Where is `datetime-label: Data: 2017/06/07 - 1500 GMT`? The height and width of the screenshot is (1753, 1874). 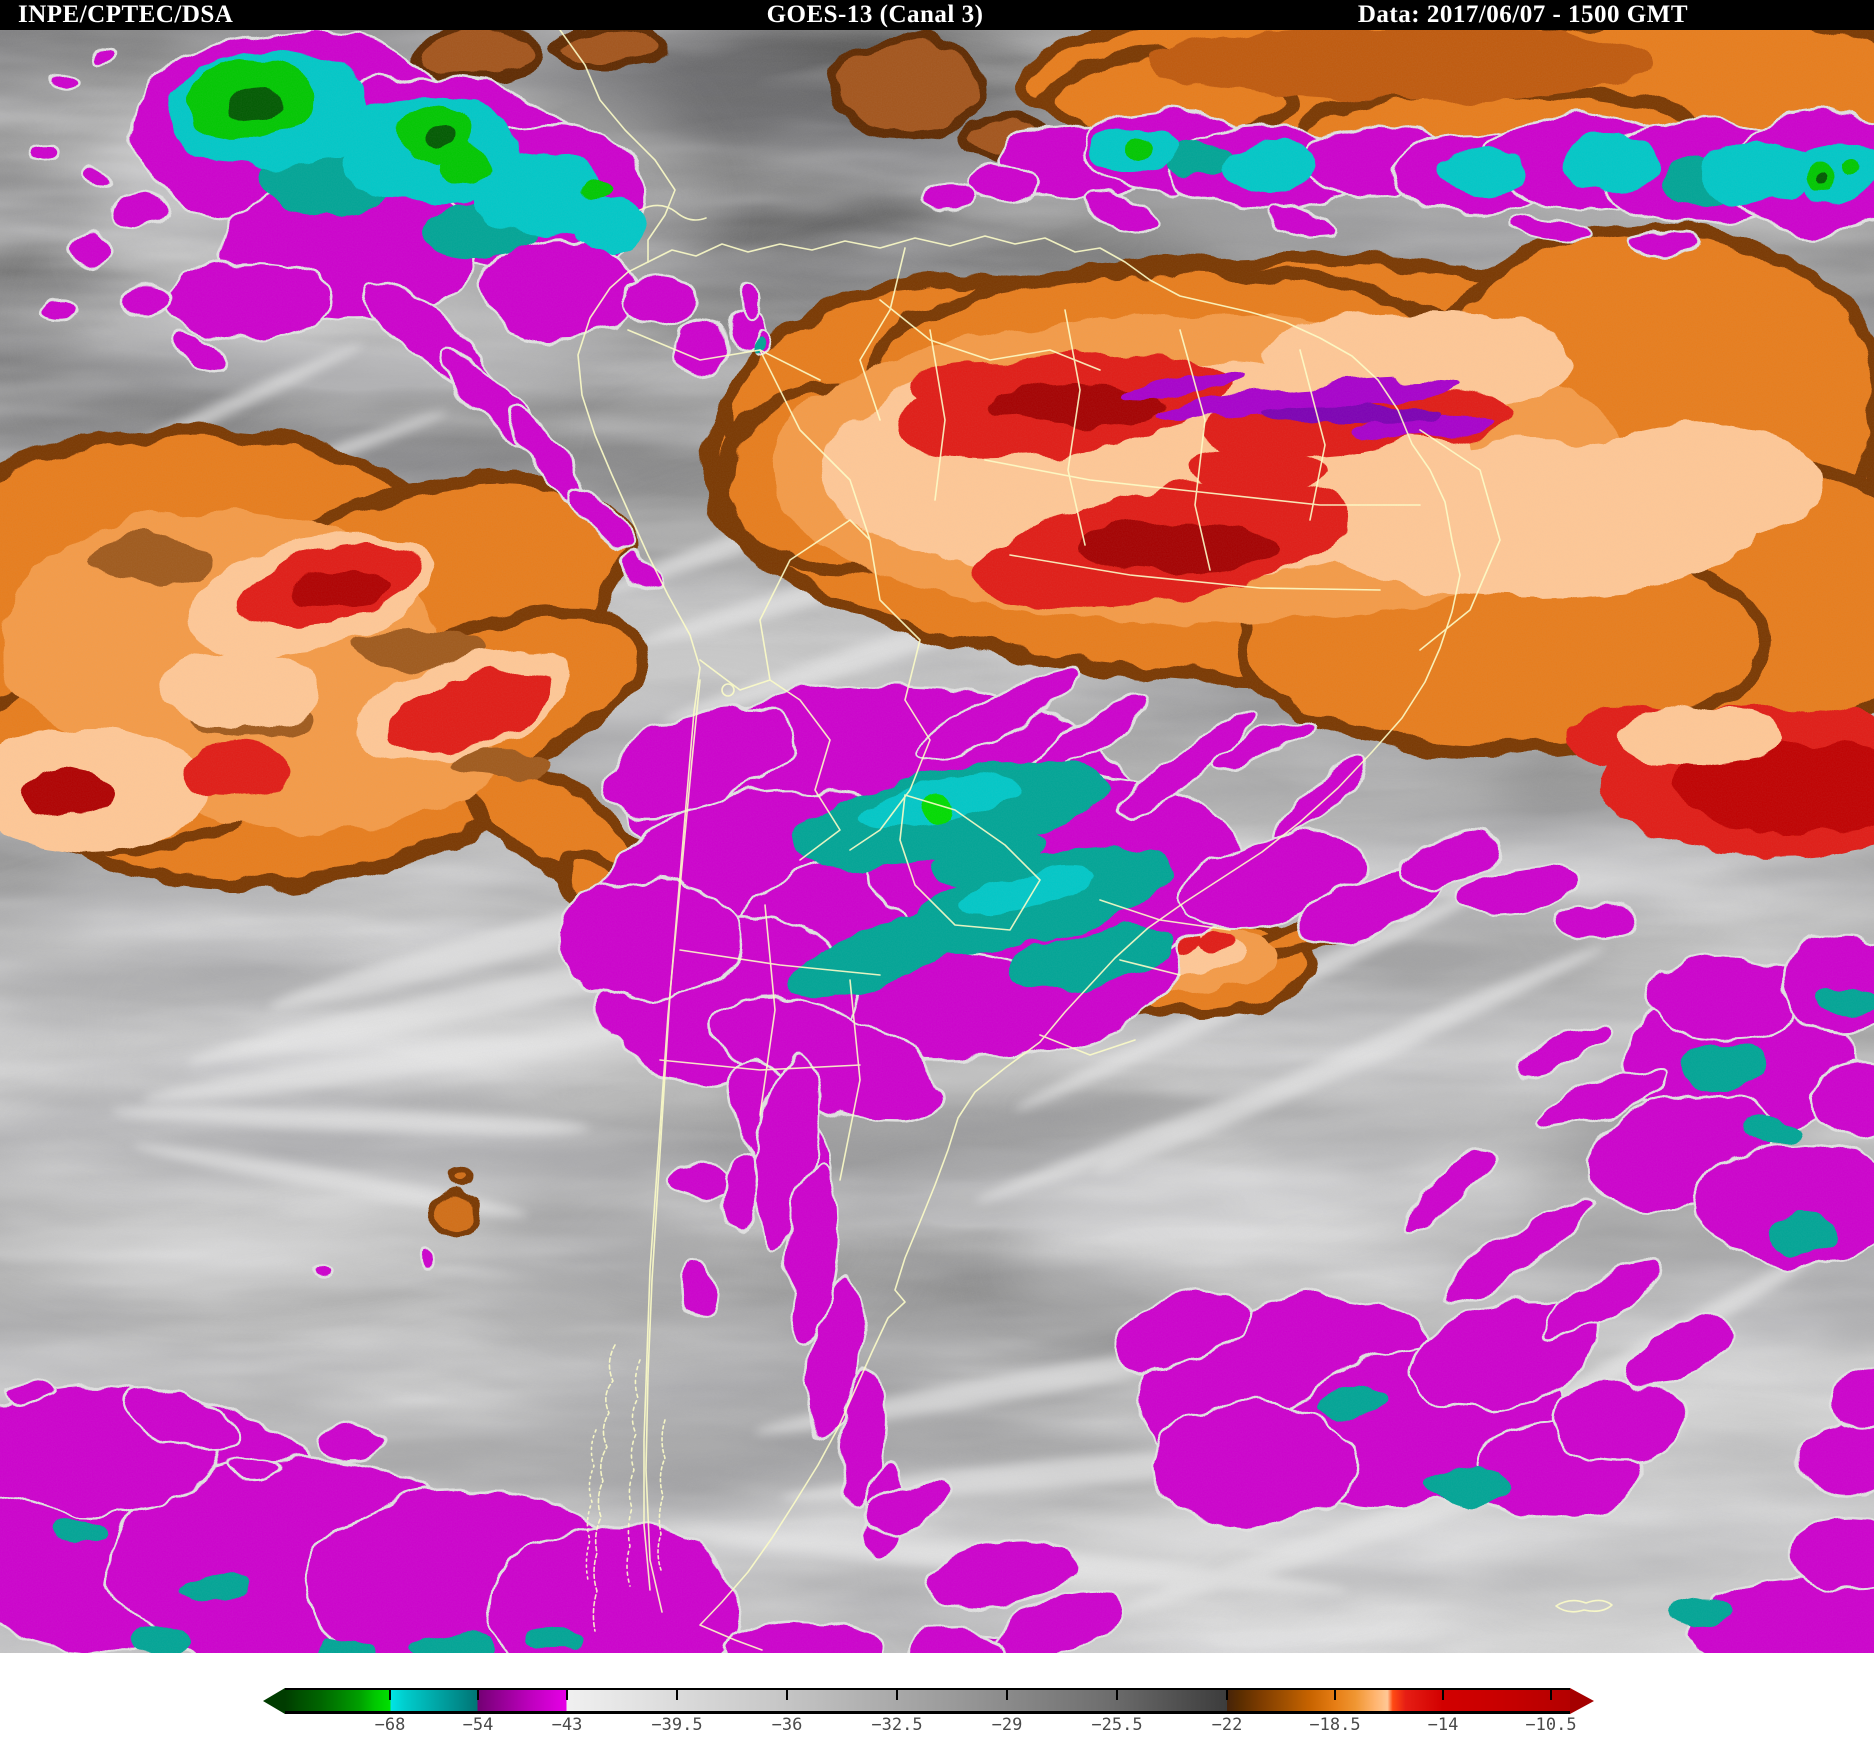 datetime-label: Data: 2017/06/07 - 1500 GMT is located at coordinates (1522, 14).